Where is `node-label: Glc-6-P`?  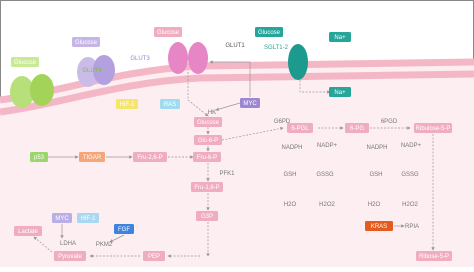 node-label: Glc-6-P is located at coordinates (208, 141).